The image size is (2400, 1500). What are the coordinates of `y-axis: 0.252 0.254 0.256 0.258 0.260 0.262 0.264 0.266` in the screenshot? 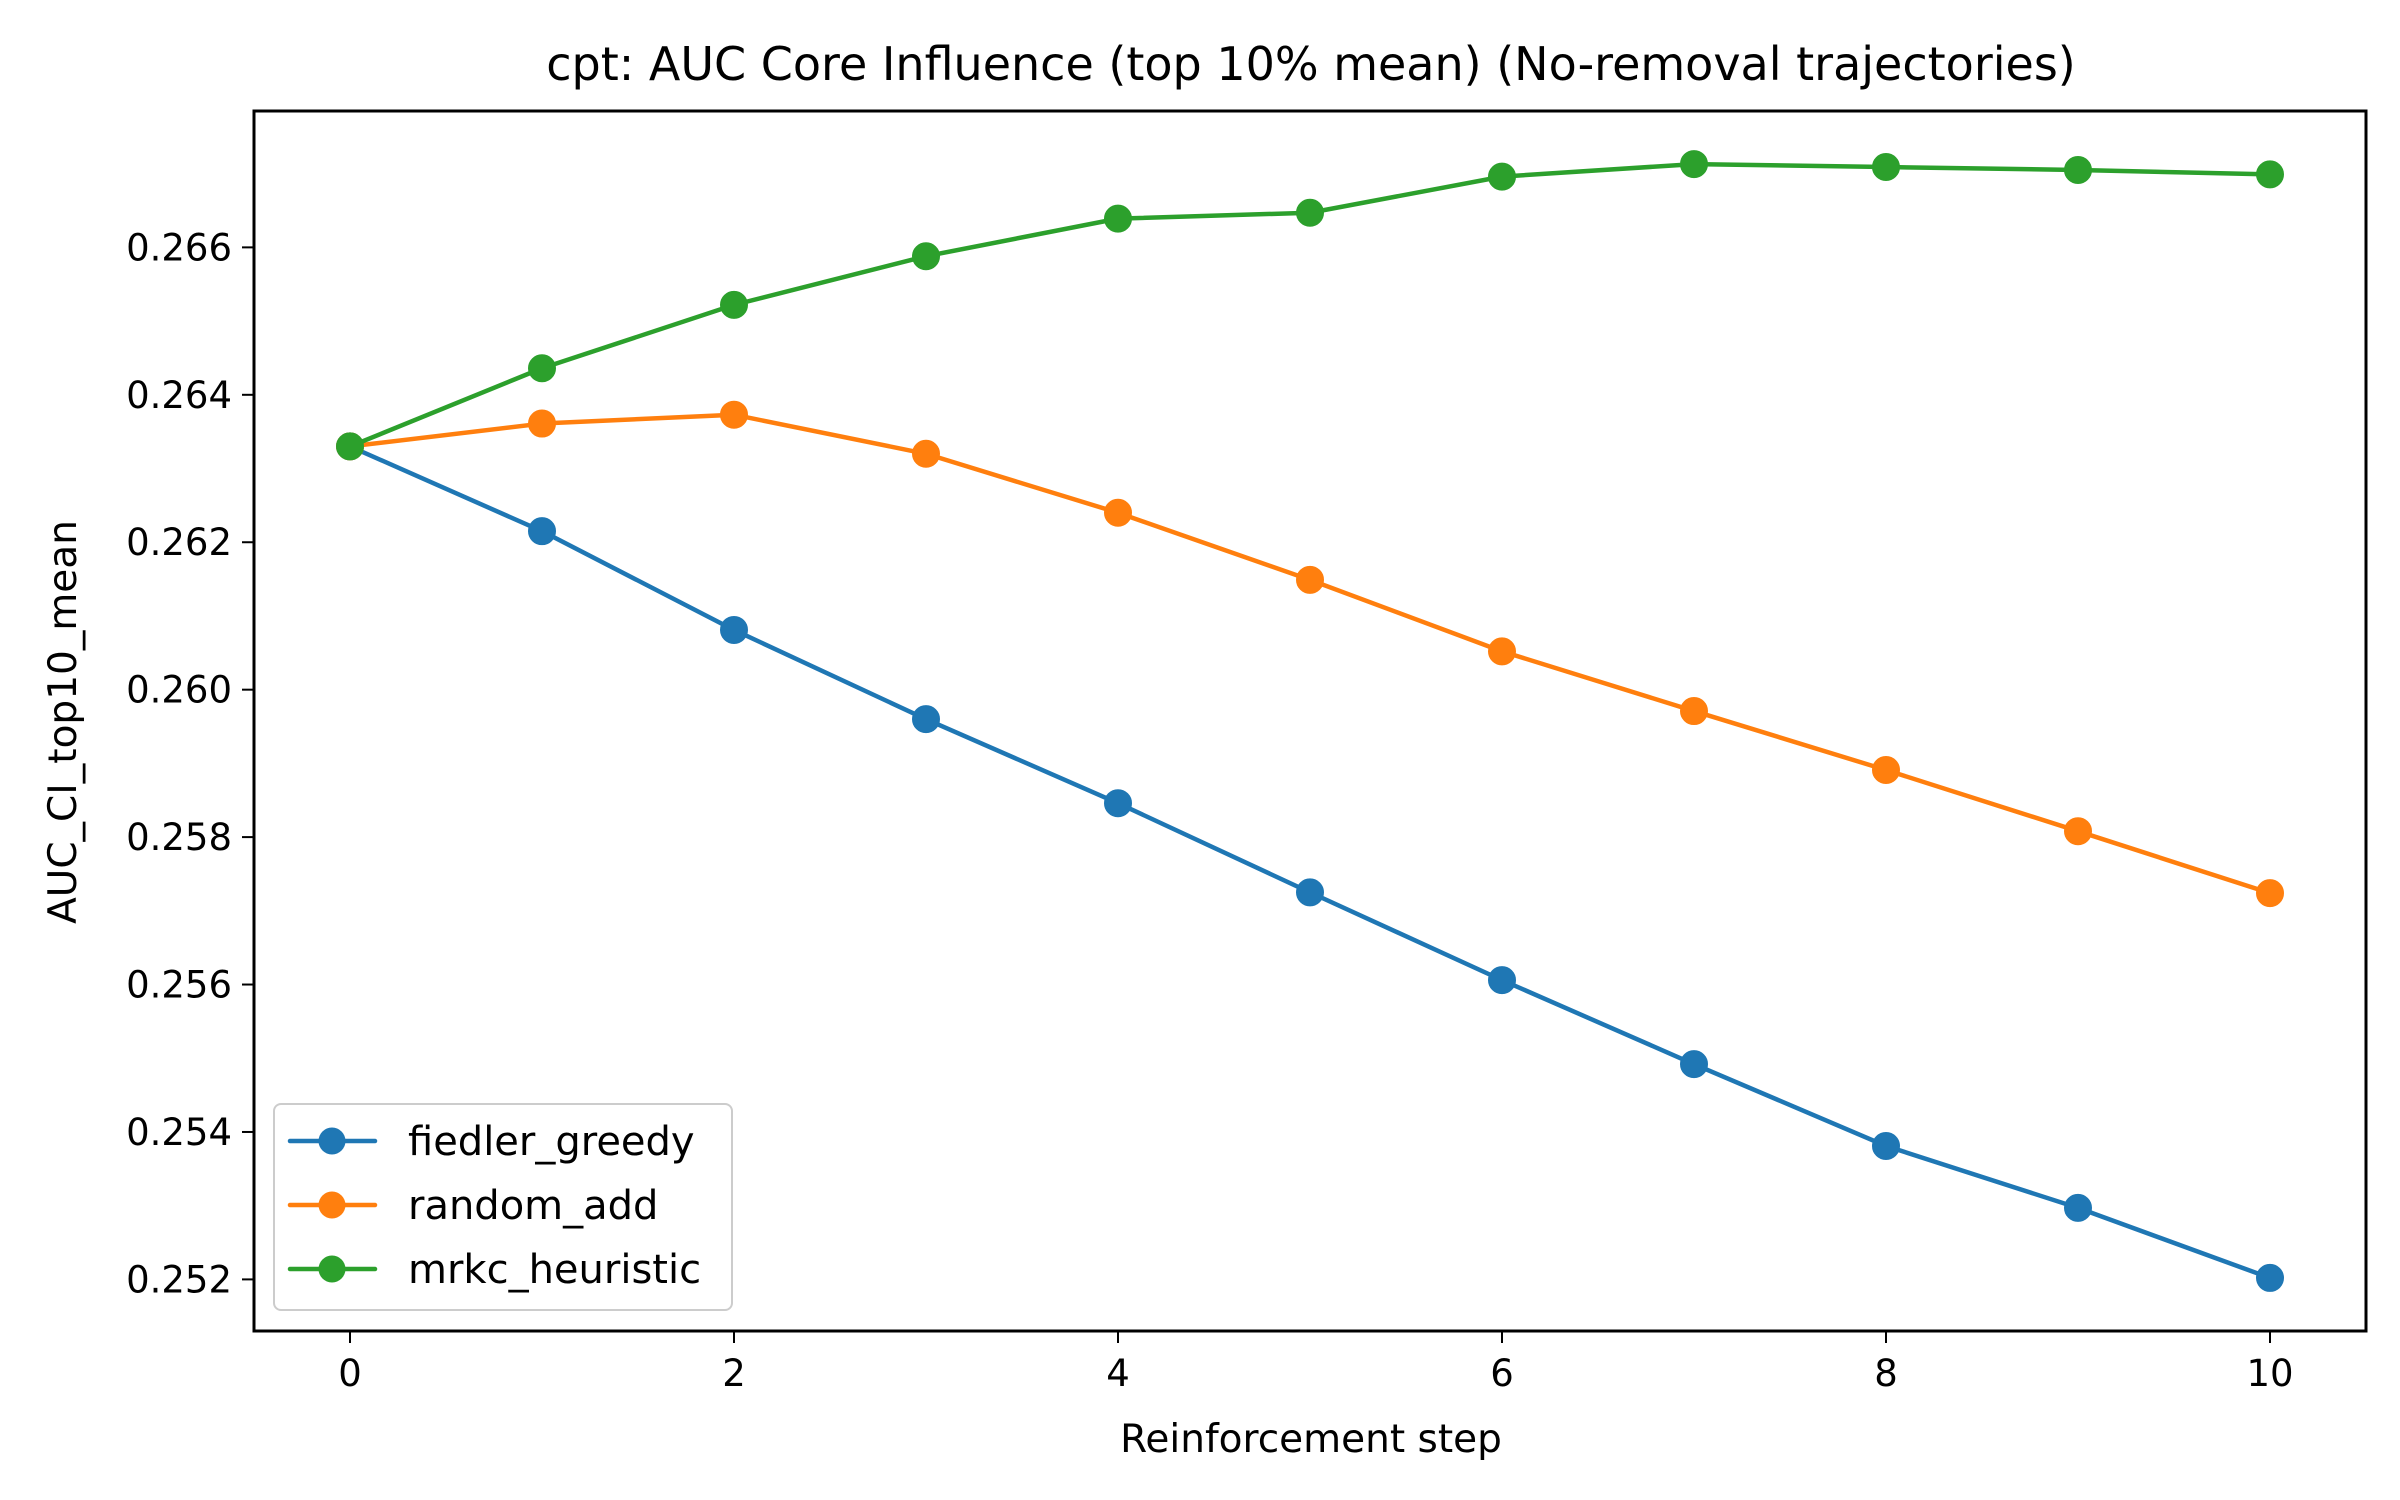 It's located at (190, 763).